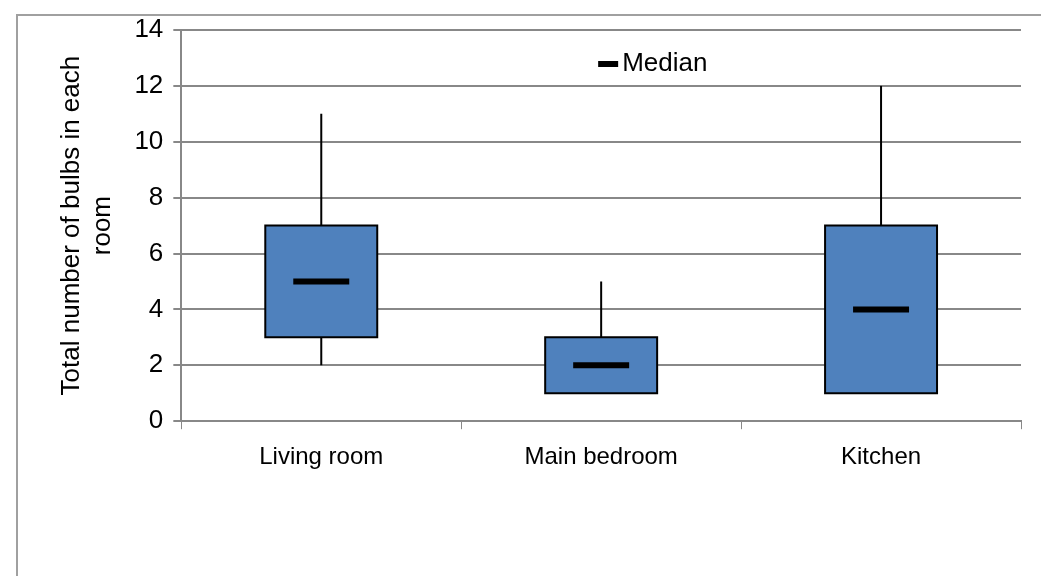 This screenshot has height=576, width=1041. I want to click on x-tick-label: Main bedroom, so click(601, 456).